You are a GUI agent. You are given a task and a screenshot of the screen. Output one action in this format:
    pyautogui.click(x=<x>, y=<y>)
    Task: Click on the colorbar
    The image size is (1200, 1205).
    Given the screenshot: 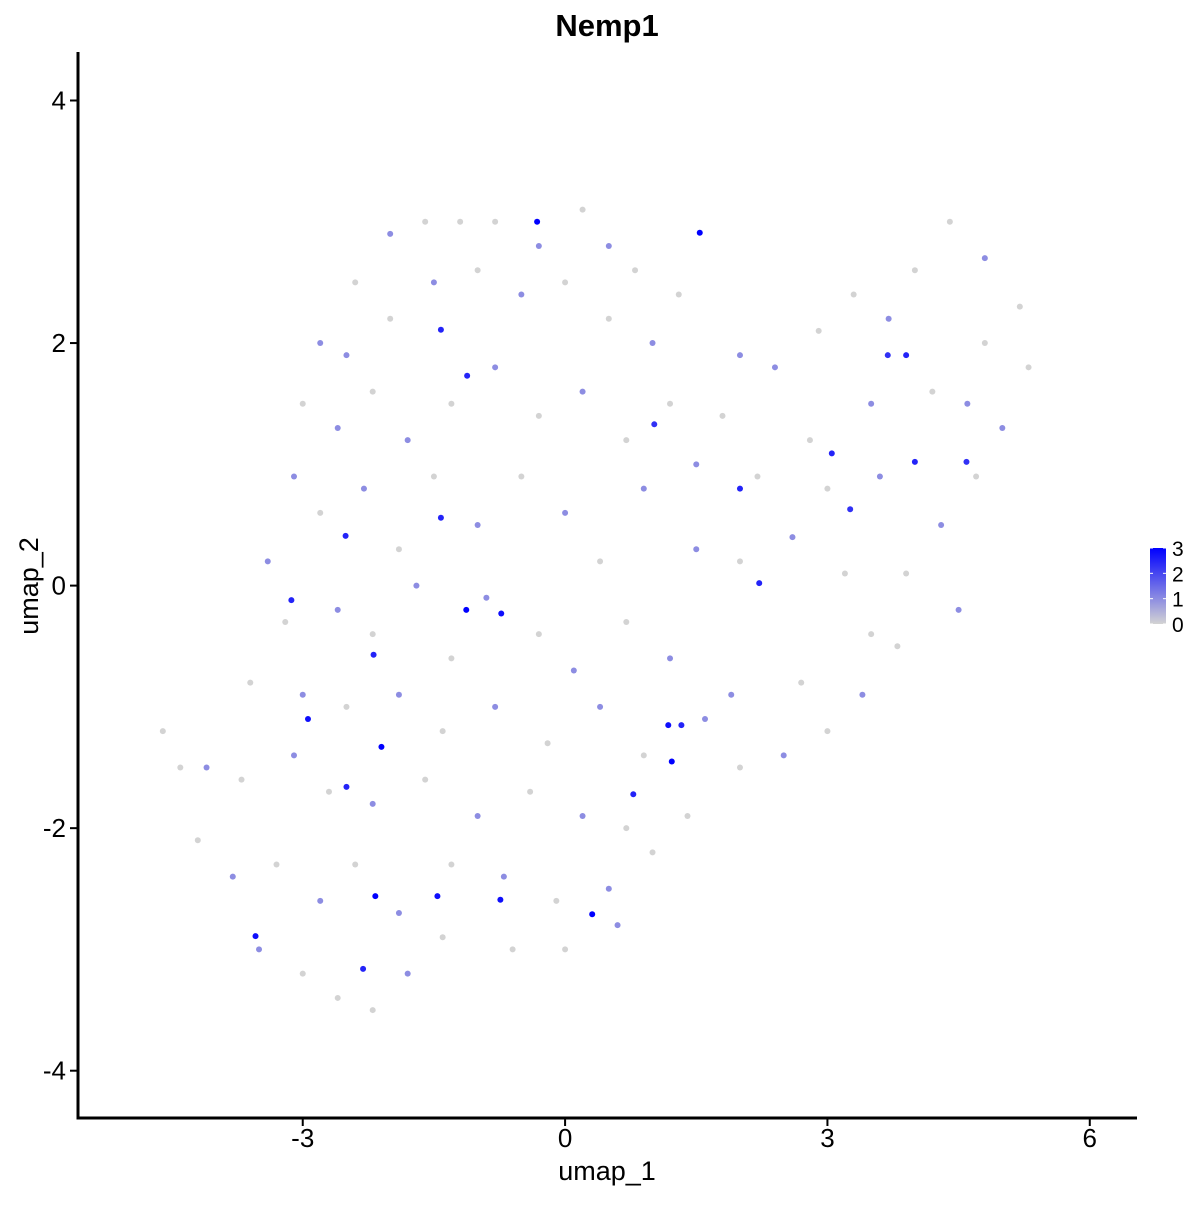 What is the action you would take?
    pyautogui.click(x=1158, y=586)
    